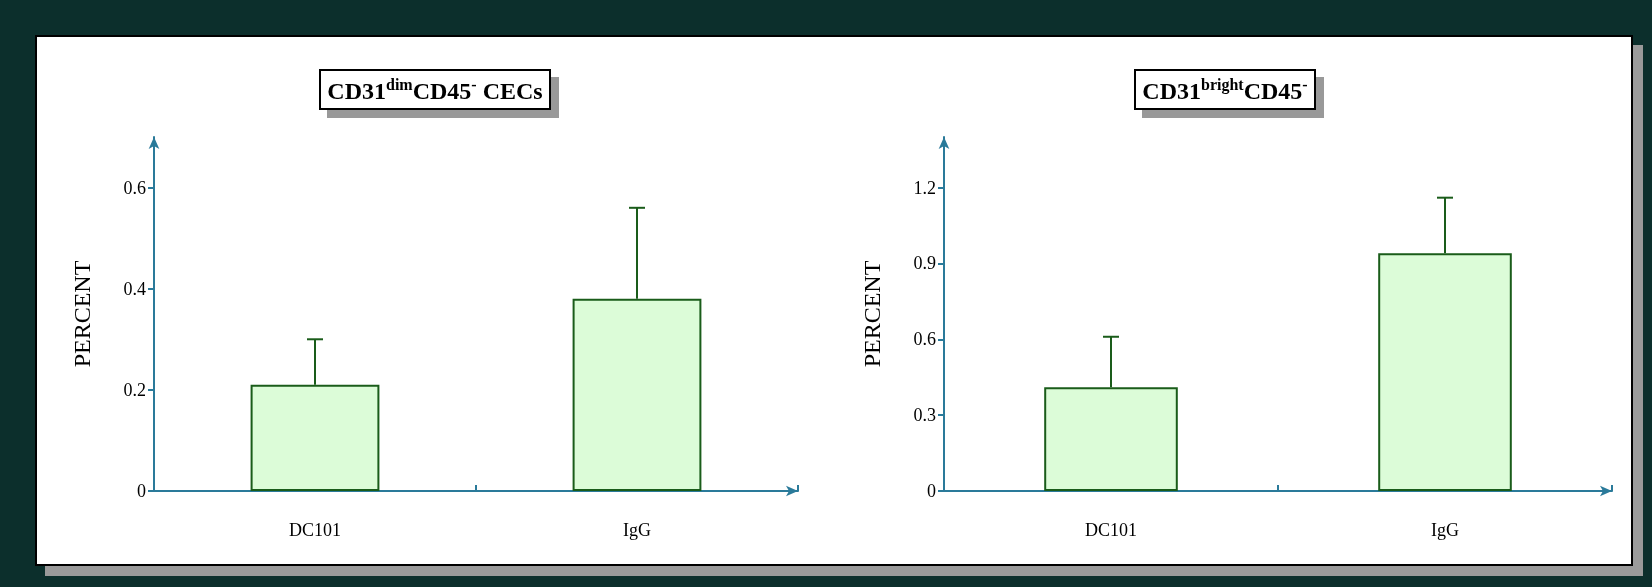 This screenshot has height=587, width=1652. What do you see at coordinates (924, 263) in the screenshot?
I see `y-tick-label: 0.9` at bounding box center [924, 263].